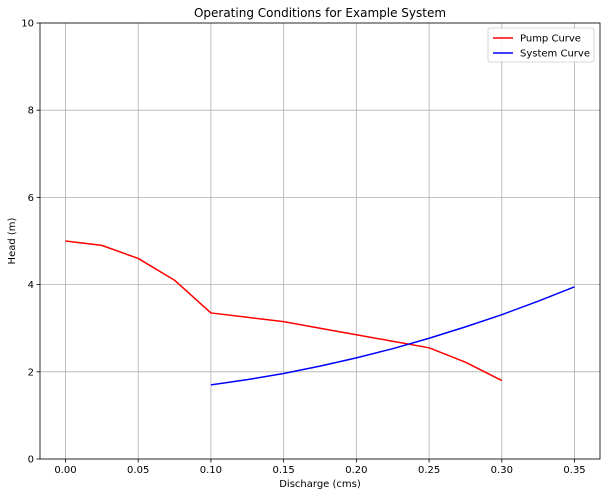 The height and width of the screenshot is (496, 606). I want to click on x-tick-label: 0.30, so click(502, 470).